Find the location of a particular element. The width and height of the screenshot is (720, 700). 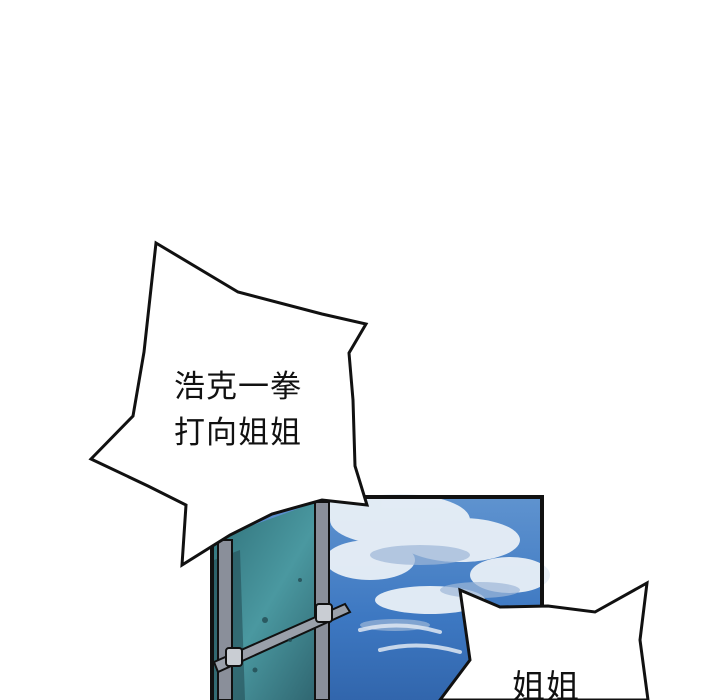

pipe-clamps is located at coordinates (279, 635).